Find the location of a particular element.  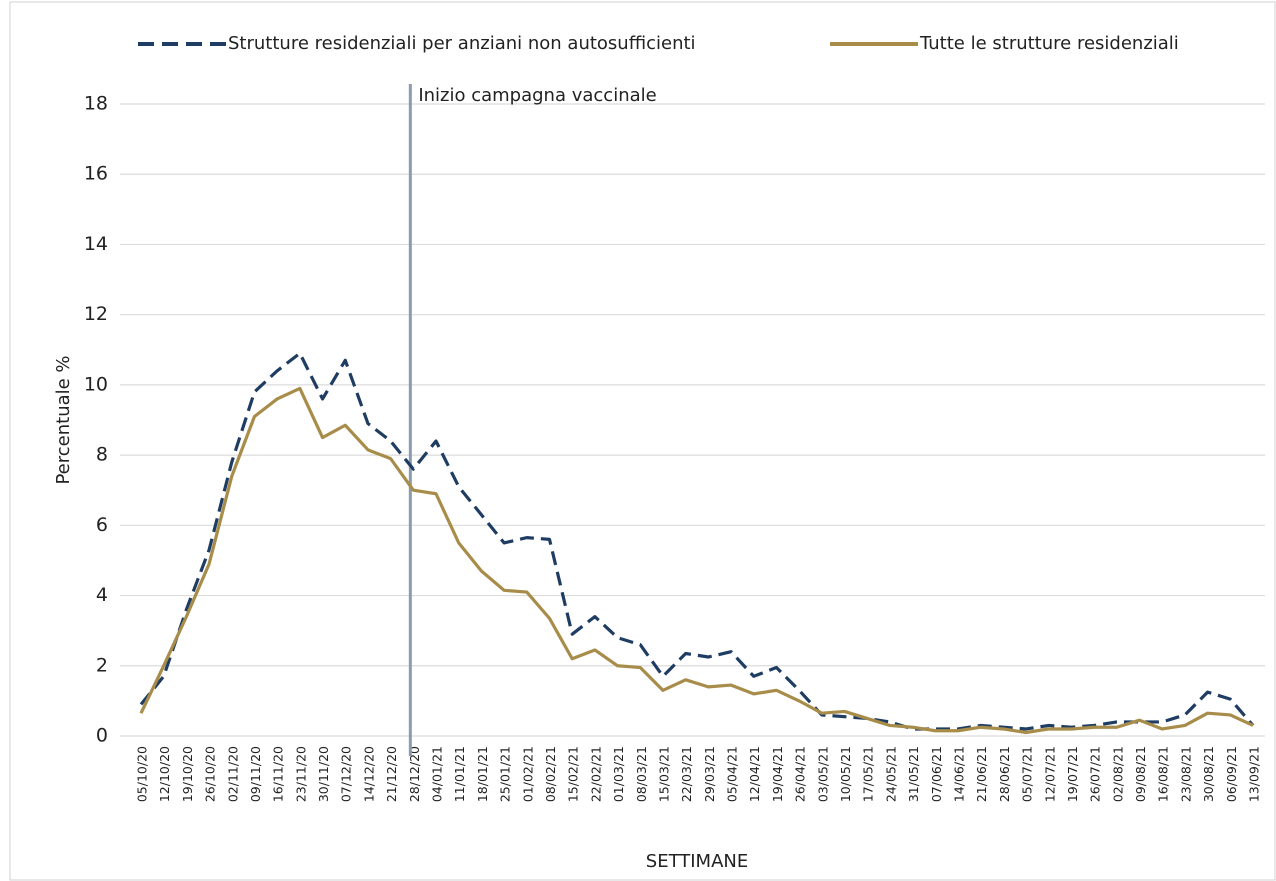

x-tick-label: 15/02/21 is located at coordinates (573, 774).